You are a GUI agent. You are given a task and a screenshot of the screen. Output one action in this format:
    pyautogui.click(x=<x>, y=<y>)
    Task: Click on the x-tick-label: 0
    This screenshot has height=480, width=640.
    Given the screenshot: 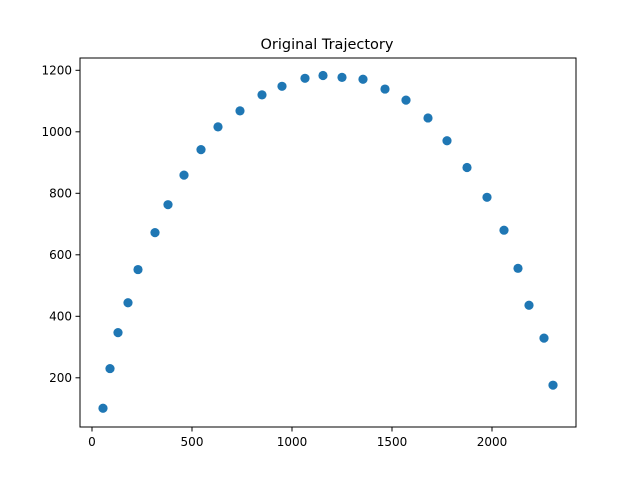 What is the action you would take?
    pyautogui.click(x=92, y=442)
    